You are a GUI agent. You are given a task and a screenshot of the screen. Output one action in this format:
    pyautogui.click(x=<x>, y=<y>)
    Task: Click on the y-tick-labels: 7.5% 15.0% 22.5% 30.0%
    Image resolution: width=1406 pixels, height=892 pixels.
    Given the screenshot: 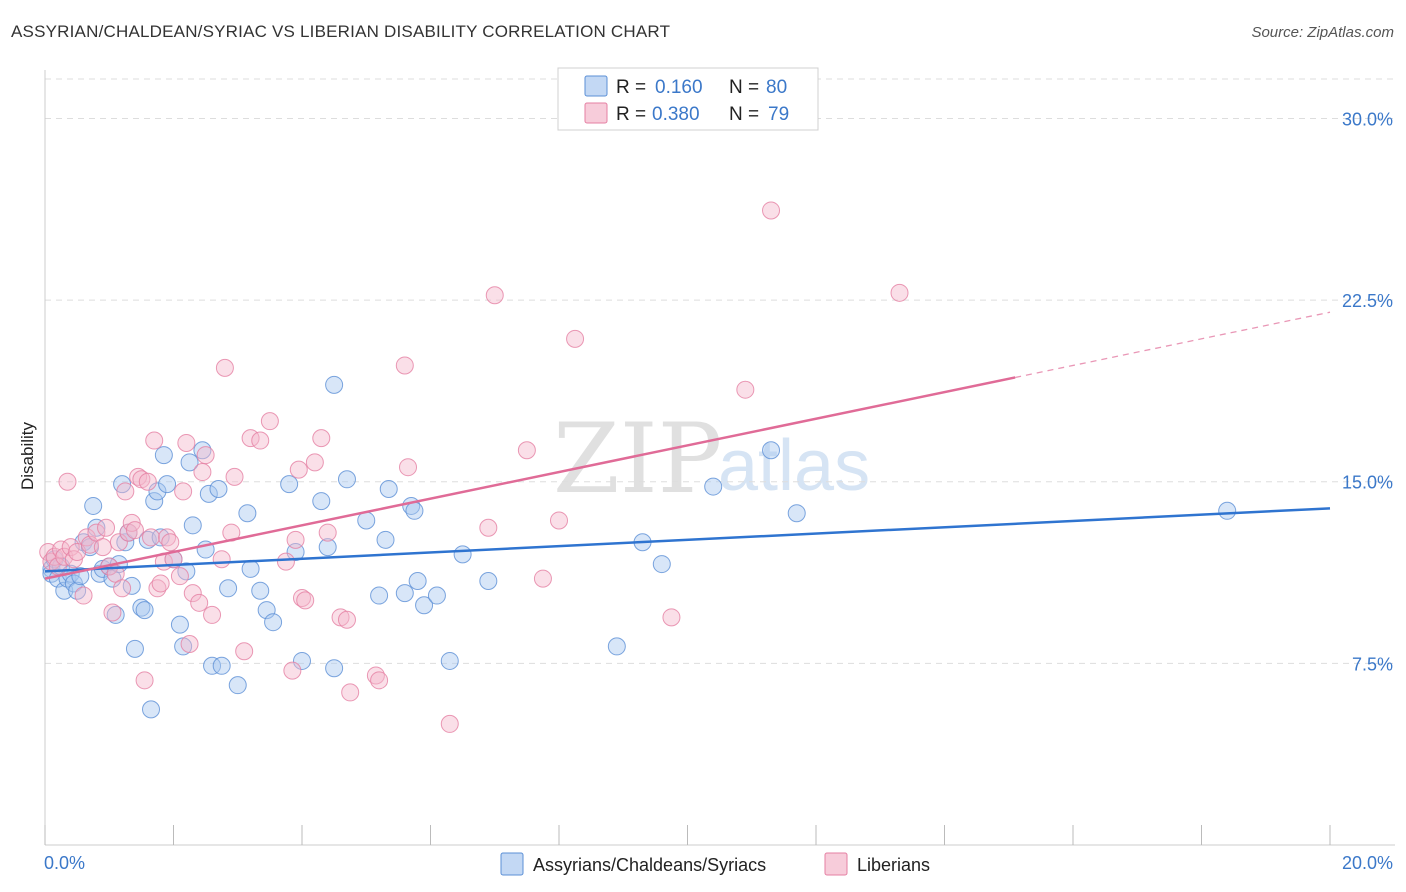 What is the action you would take?
    pyautogui.click(x=1367, y=391)
    